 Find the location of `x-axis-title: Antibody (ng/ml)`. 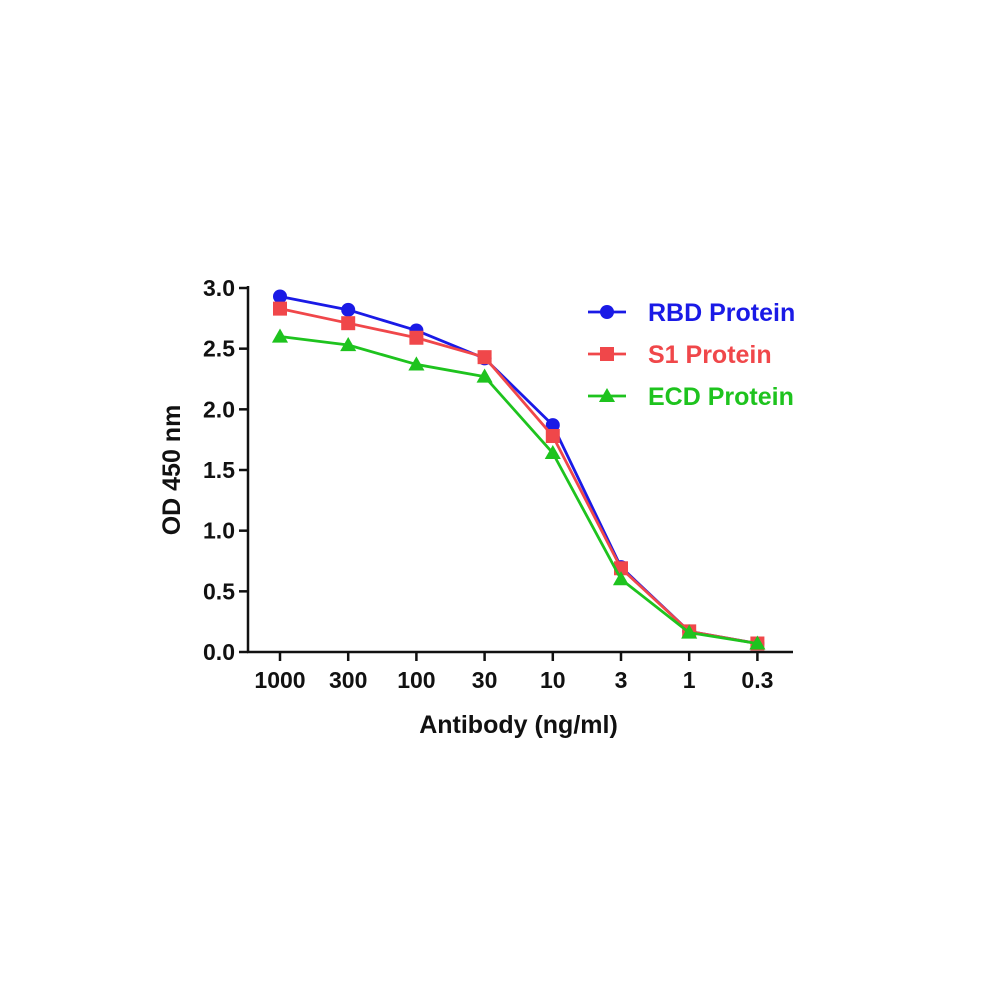

x-axis-title: Antibody (ng/ml) is located at coordinates (518, 725).